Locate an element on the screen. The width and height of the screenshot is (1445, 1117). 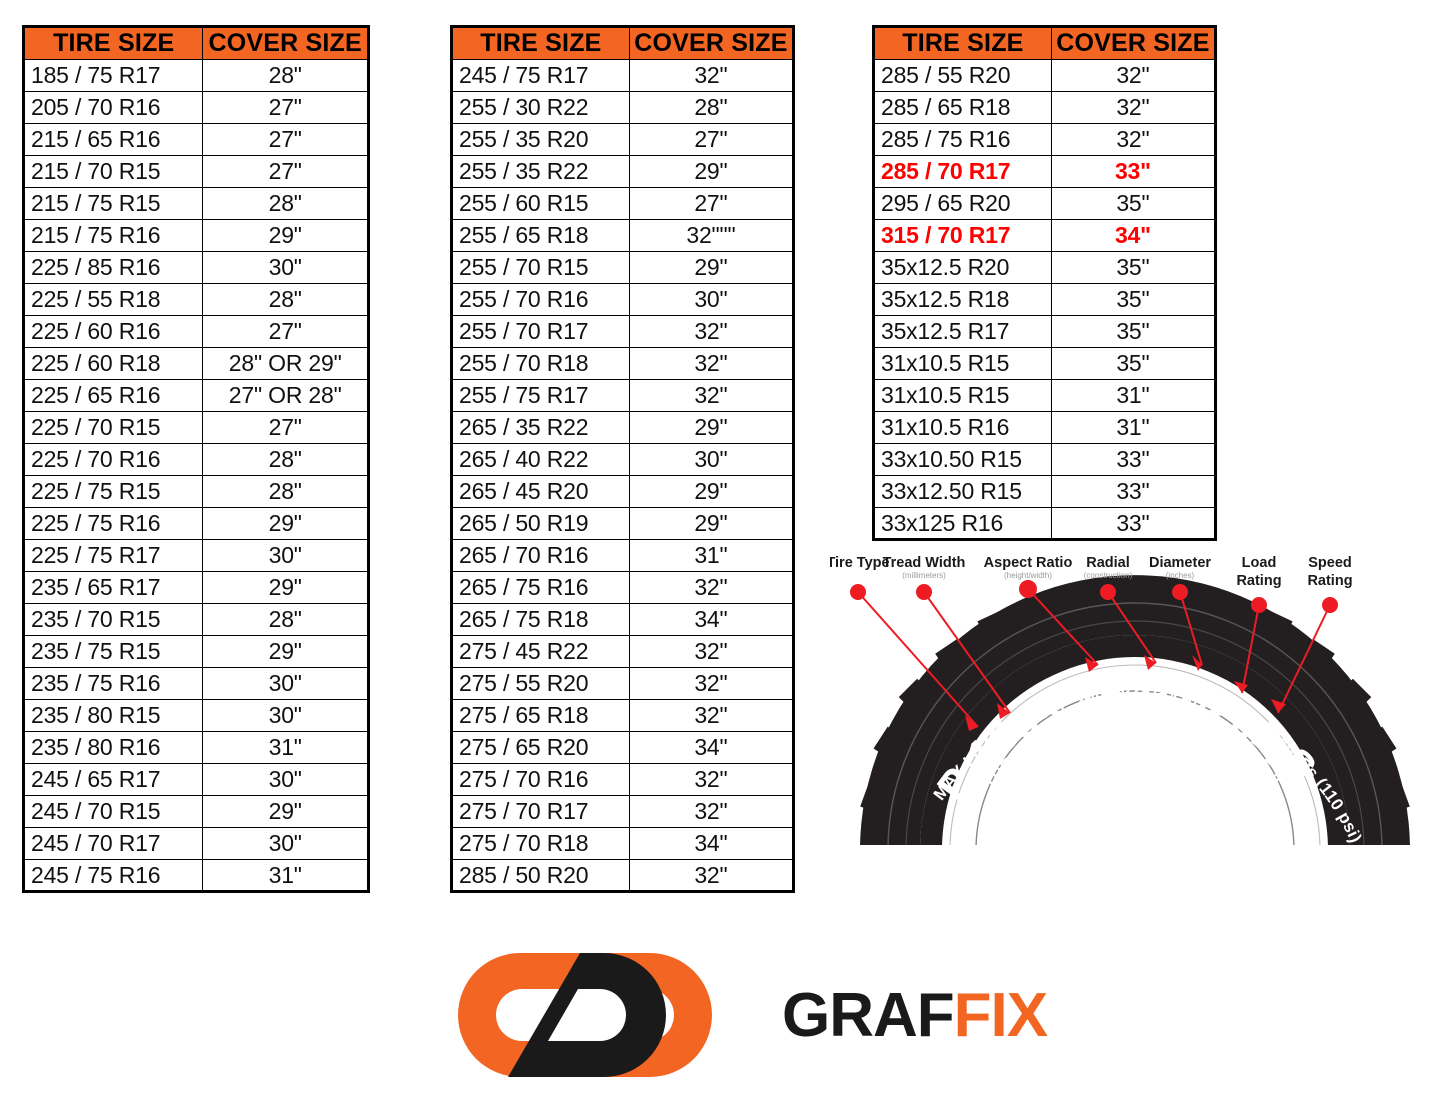
callout-dot-radial is located at coordinates (1108, 592).